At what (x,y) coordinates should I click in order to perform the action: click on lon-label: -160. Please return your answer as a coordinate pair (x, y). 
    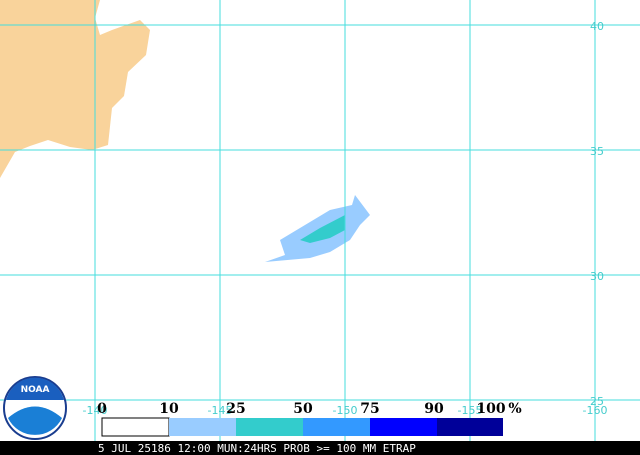
    Looking at the image, I should click on (595, 410).